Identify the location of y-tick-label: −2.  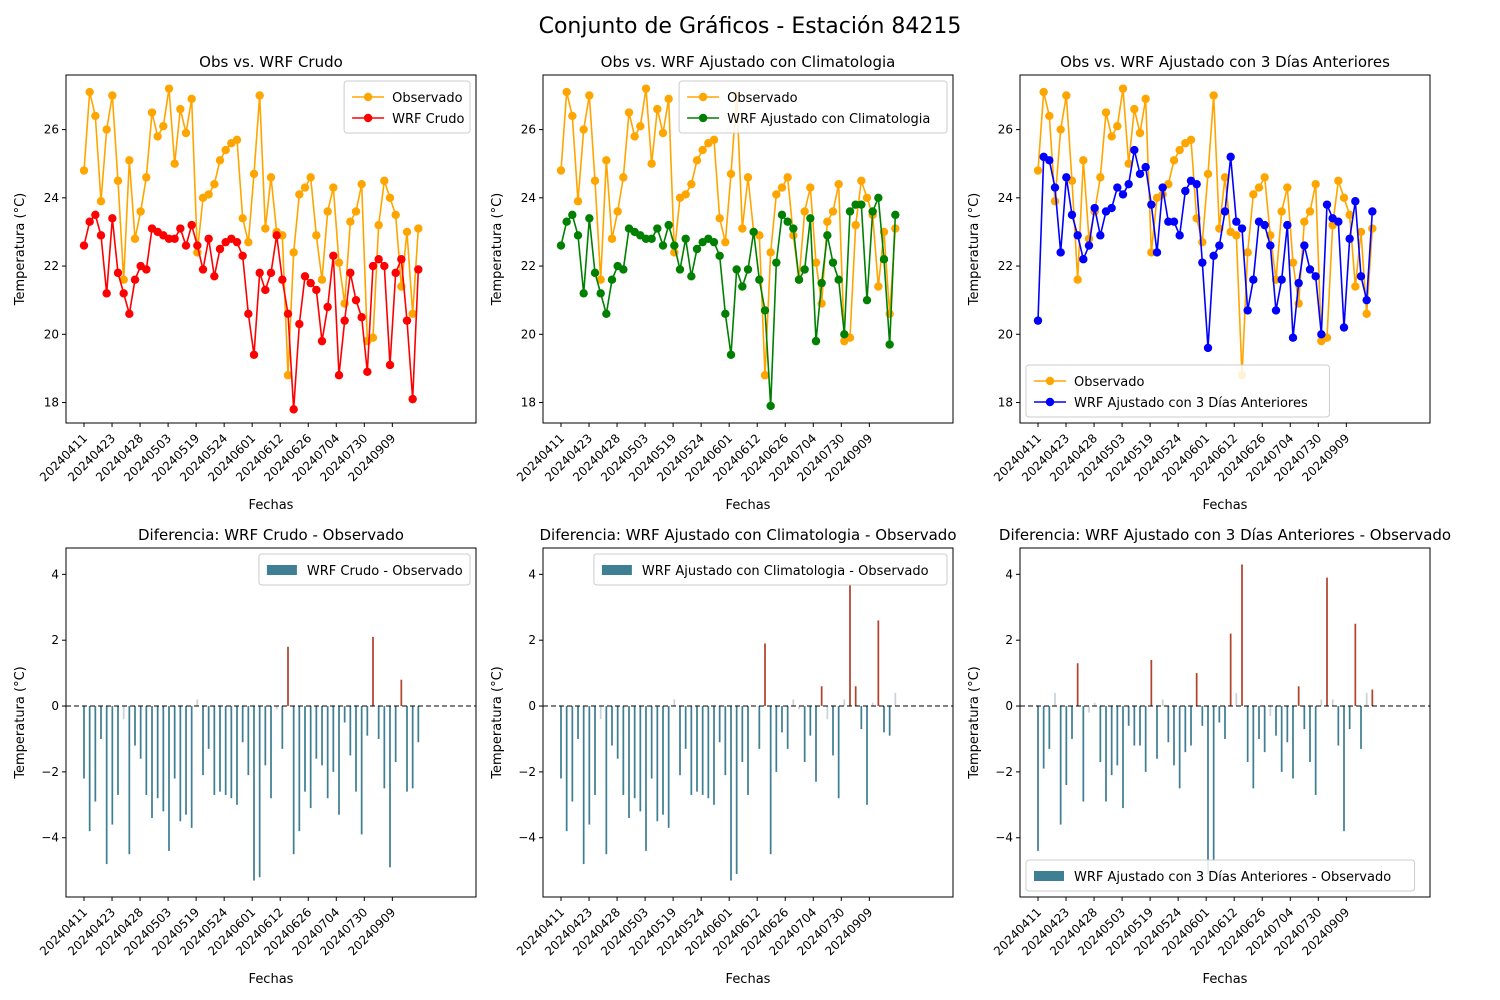
(50, 772).